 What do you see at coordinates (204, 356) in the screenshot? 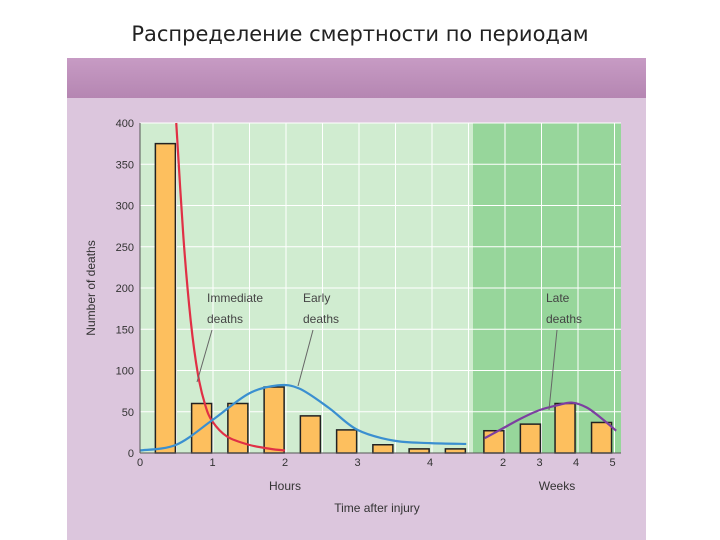
I see `annotation-immediate-pointer` at bounding box center [204, 356].